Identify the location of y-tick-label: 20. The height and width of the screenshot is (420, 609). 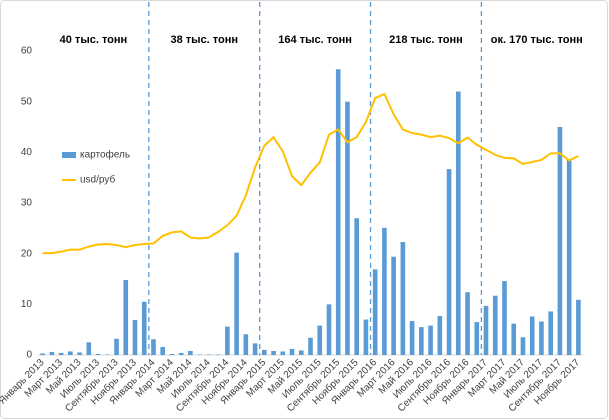
(27, 253).